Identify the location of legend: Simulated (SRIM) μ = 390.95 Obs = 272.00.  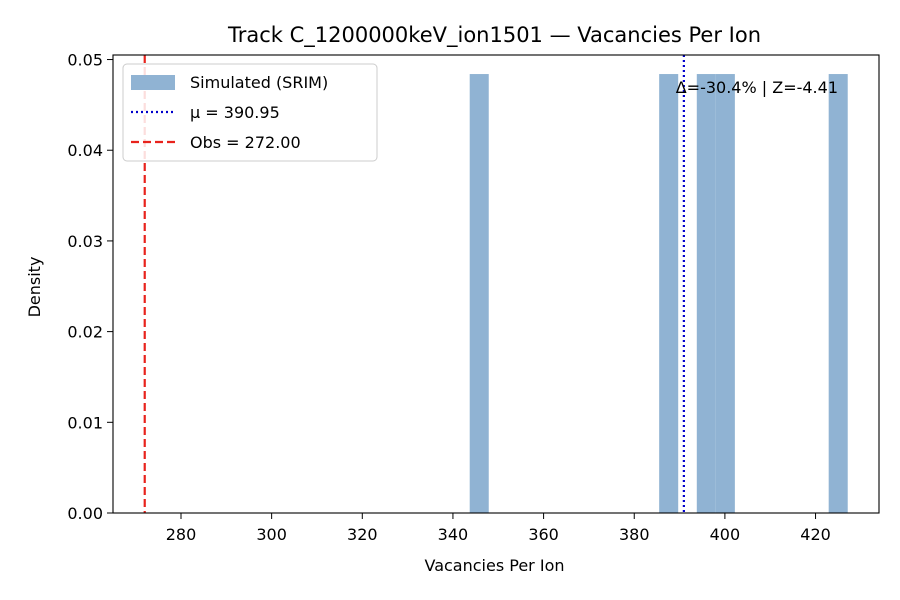
(250, 112).